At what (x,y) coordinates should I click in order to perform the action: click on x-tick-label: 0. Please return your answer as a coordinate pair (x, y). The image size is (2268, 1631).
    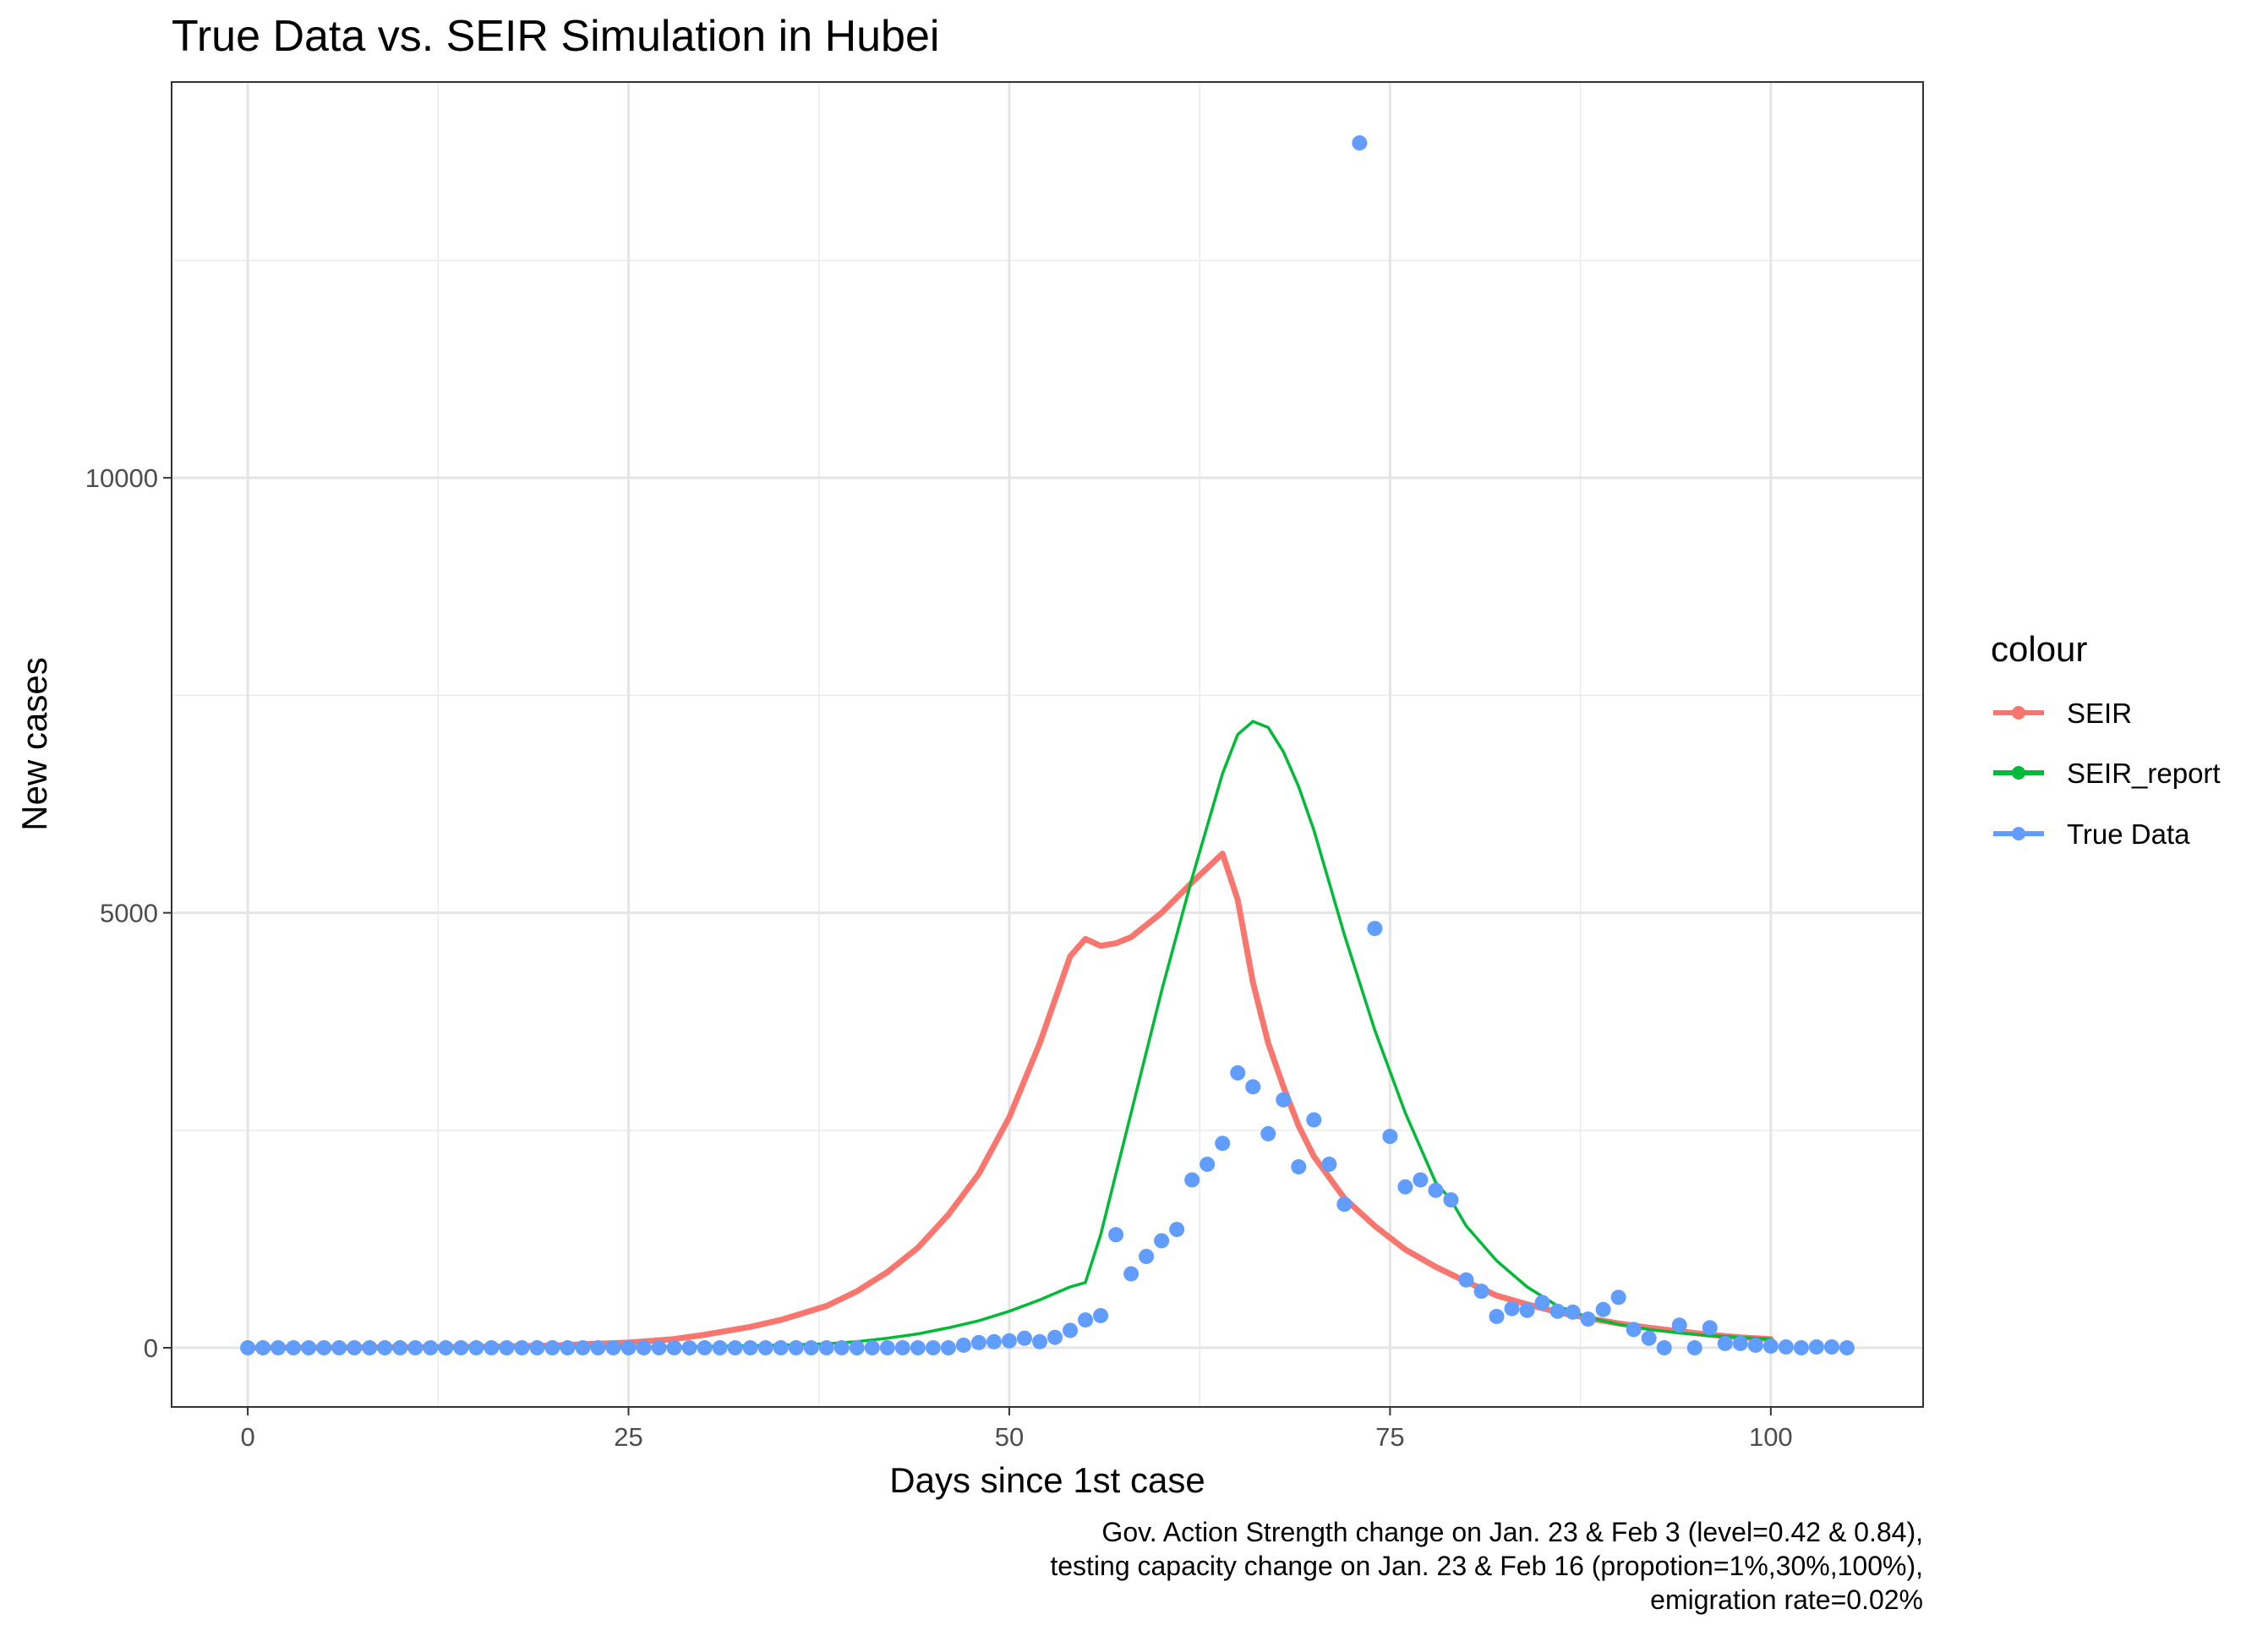
    Looking at the image, I should click on (247, 1437).